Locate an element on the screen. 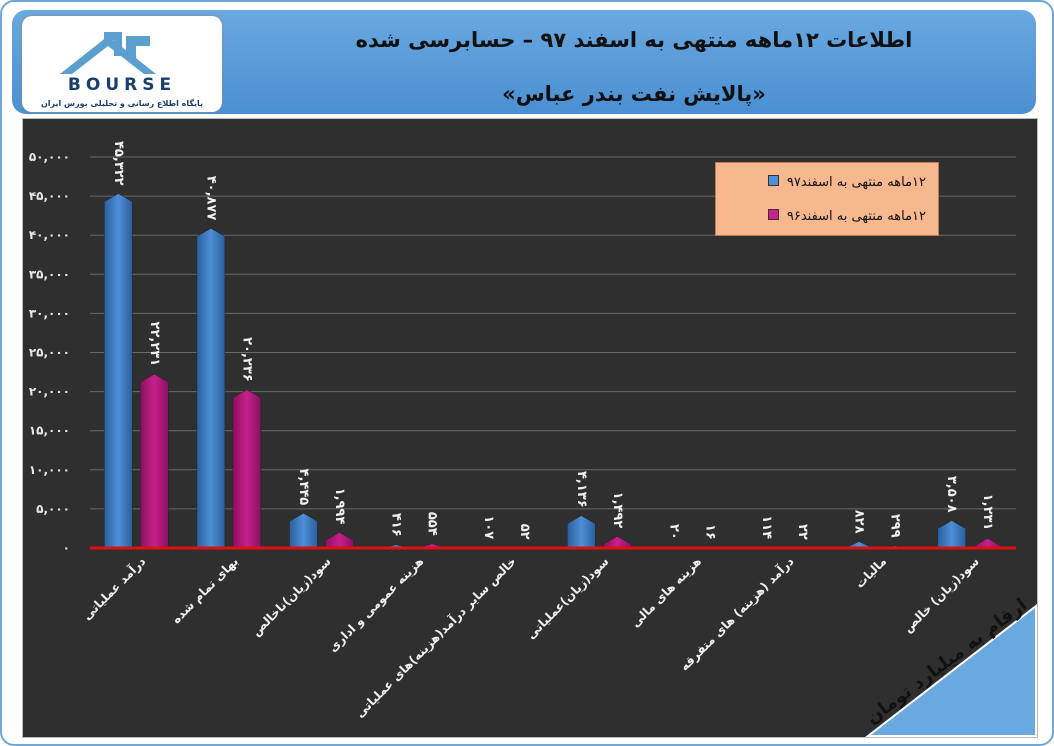 The width and height of the screenshot is (1054, 746). x-tick-label: بهای تمام شده is located at coordinates (205, 590).